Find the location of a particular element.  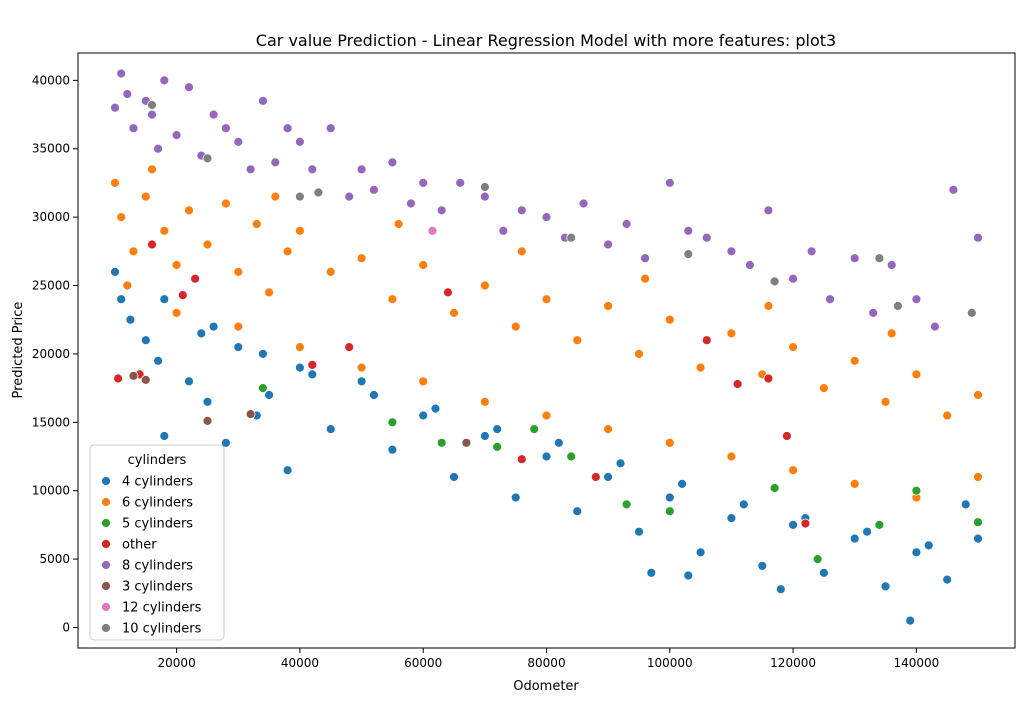

x-tick-label: 120000 is located at coordinates (793, 663).